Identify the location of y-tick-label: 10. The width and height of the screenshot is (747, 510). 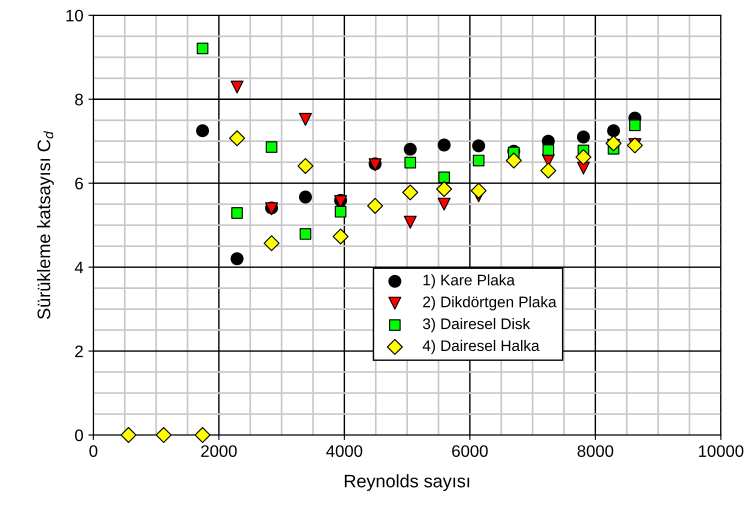
(75, 16).